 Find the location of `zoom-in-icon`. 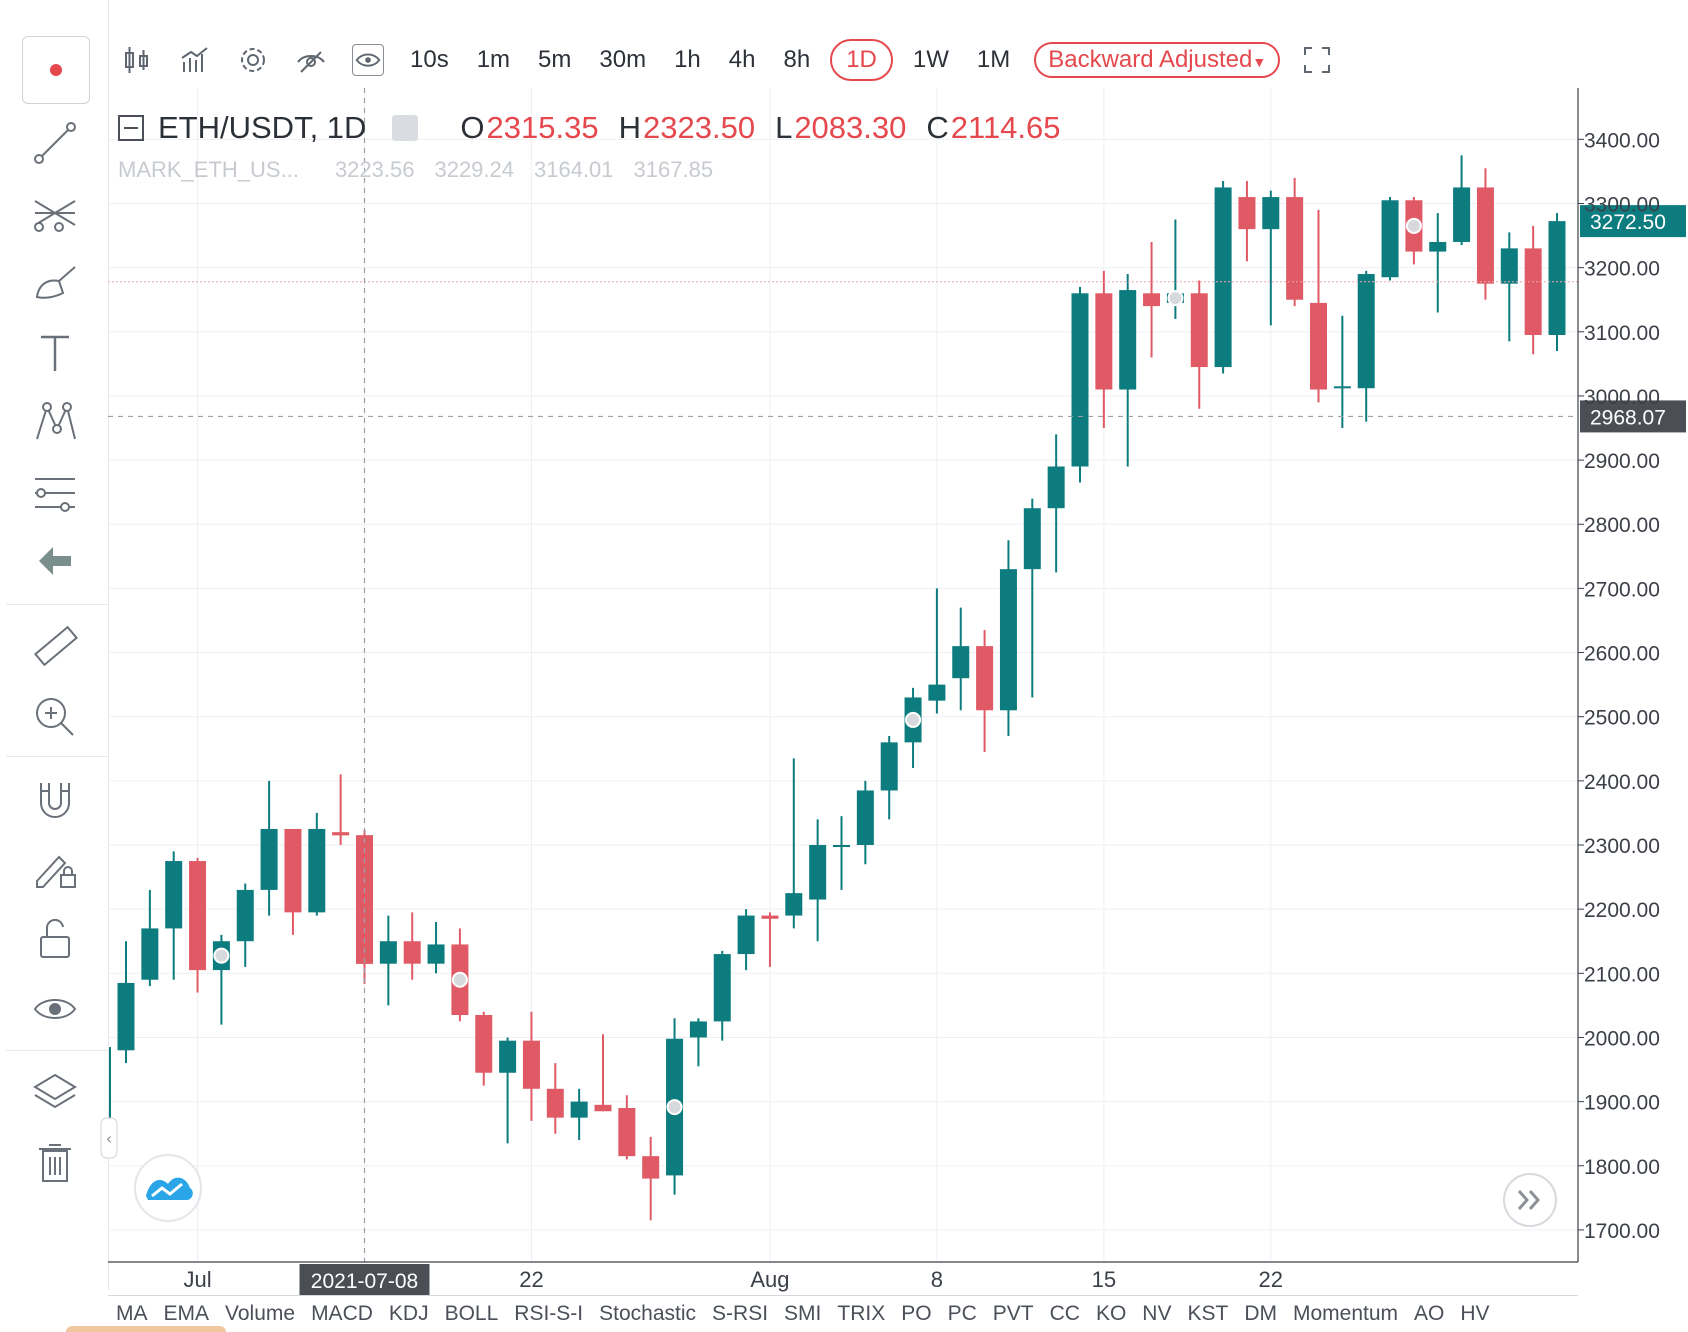

zoom-in-icon is located at coordinates (55, 717).